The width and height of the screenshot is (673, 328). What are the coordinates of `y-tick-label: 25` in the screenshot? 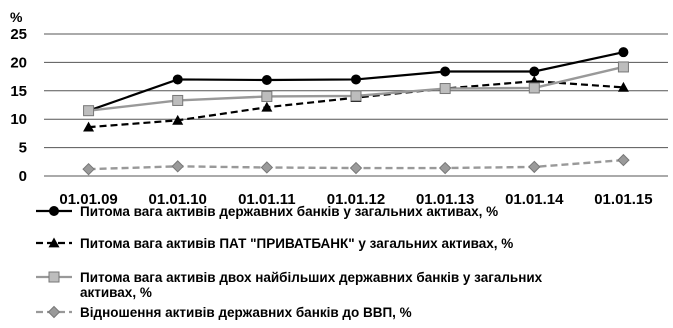 It's located at (18, 34).